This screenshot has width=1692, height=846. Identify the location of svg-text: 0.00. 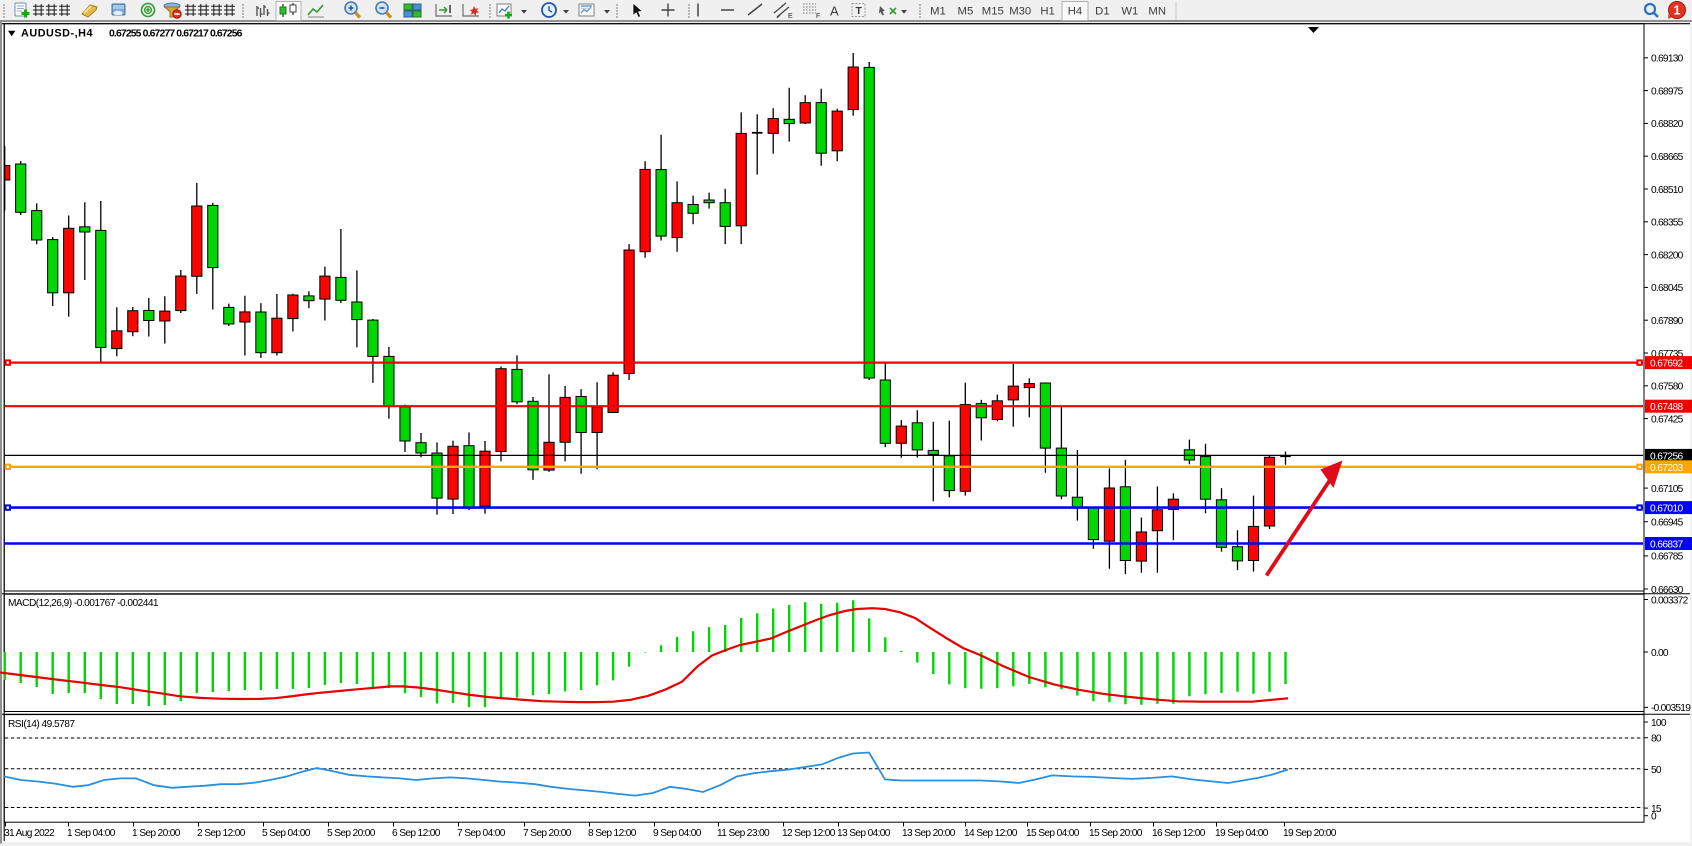
(1660, 653).